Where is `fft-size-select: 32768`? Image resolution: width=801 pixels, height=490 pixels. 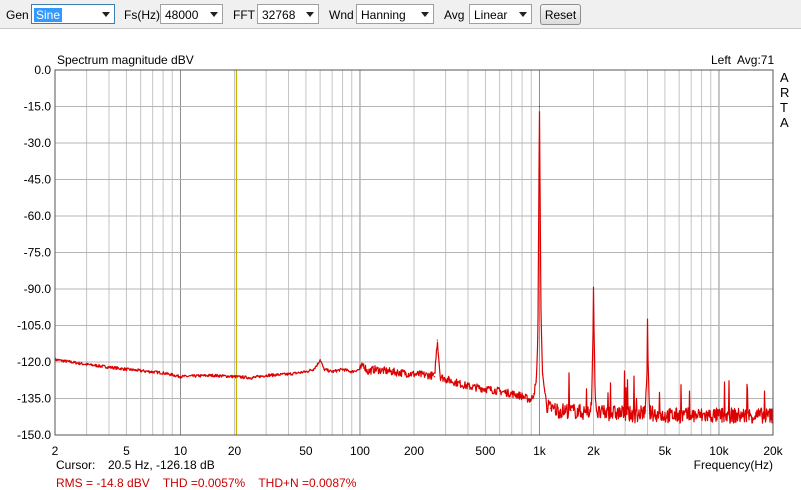
fft-size-select: 32768 is located at coordinates (288, 14).